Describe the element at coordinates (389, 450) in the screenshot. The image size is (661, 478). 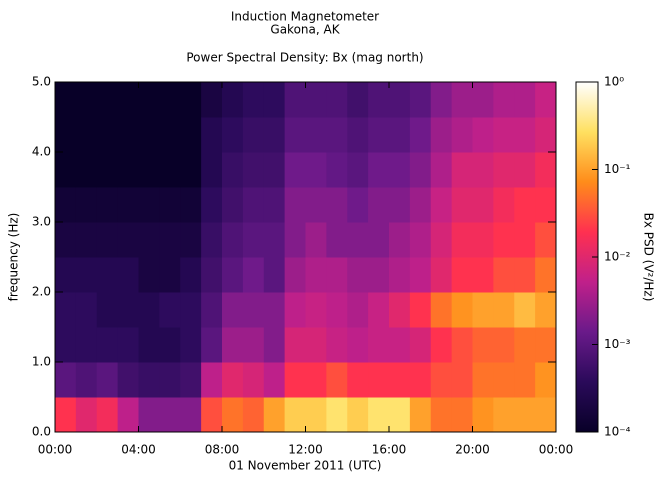
I see `x-tick-label: 16:00` at that location.